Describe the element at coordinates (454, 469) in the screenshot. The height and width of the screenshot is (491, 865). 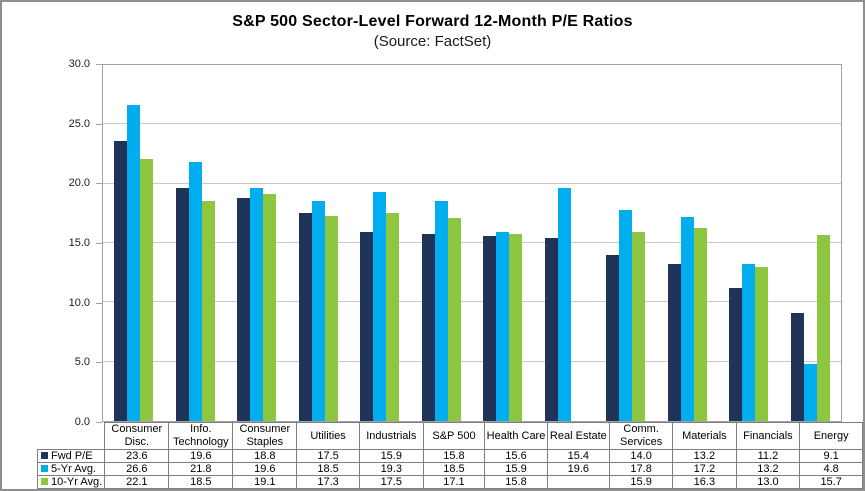
I see `value-cell-5-yr-avg-s-p-500: 18.5` at that location.